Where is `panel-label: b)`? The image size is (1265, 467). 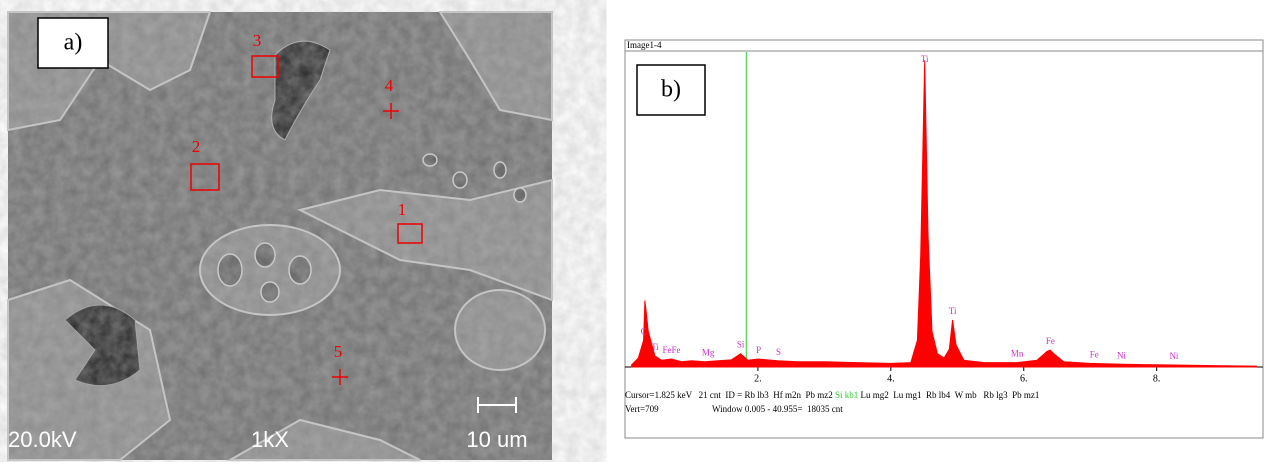
panel-label: b) is located at coordinates (671, 90).